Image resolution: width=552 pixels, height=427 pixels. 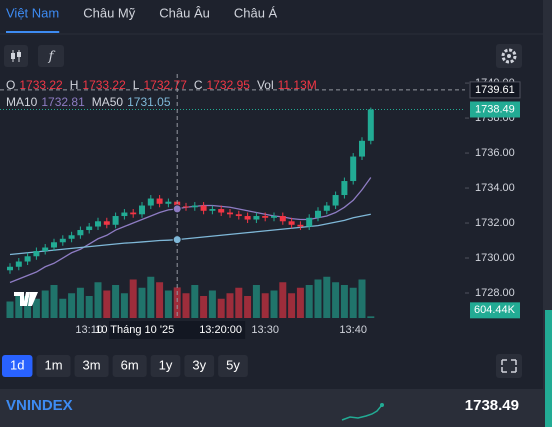 I want to click on icon: f, so click(x=52, y=57).